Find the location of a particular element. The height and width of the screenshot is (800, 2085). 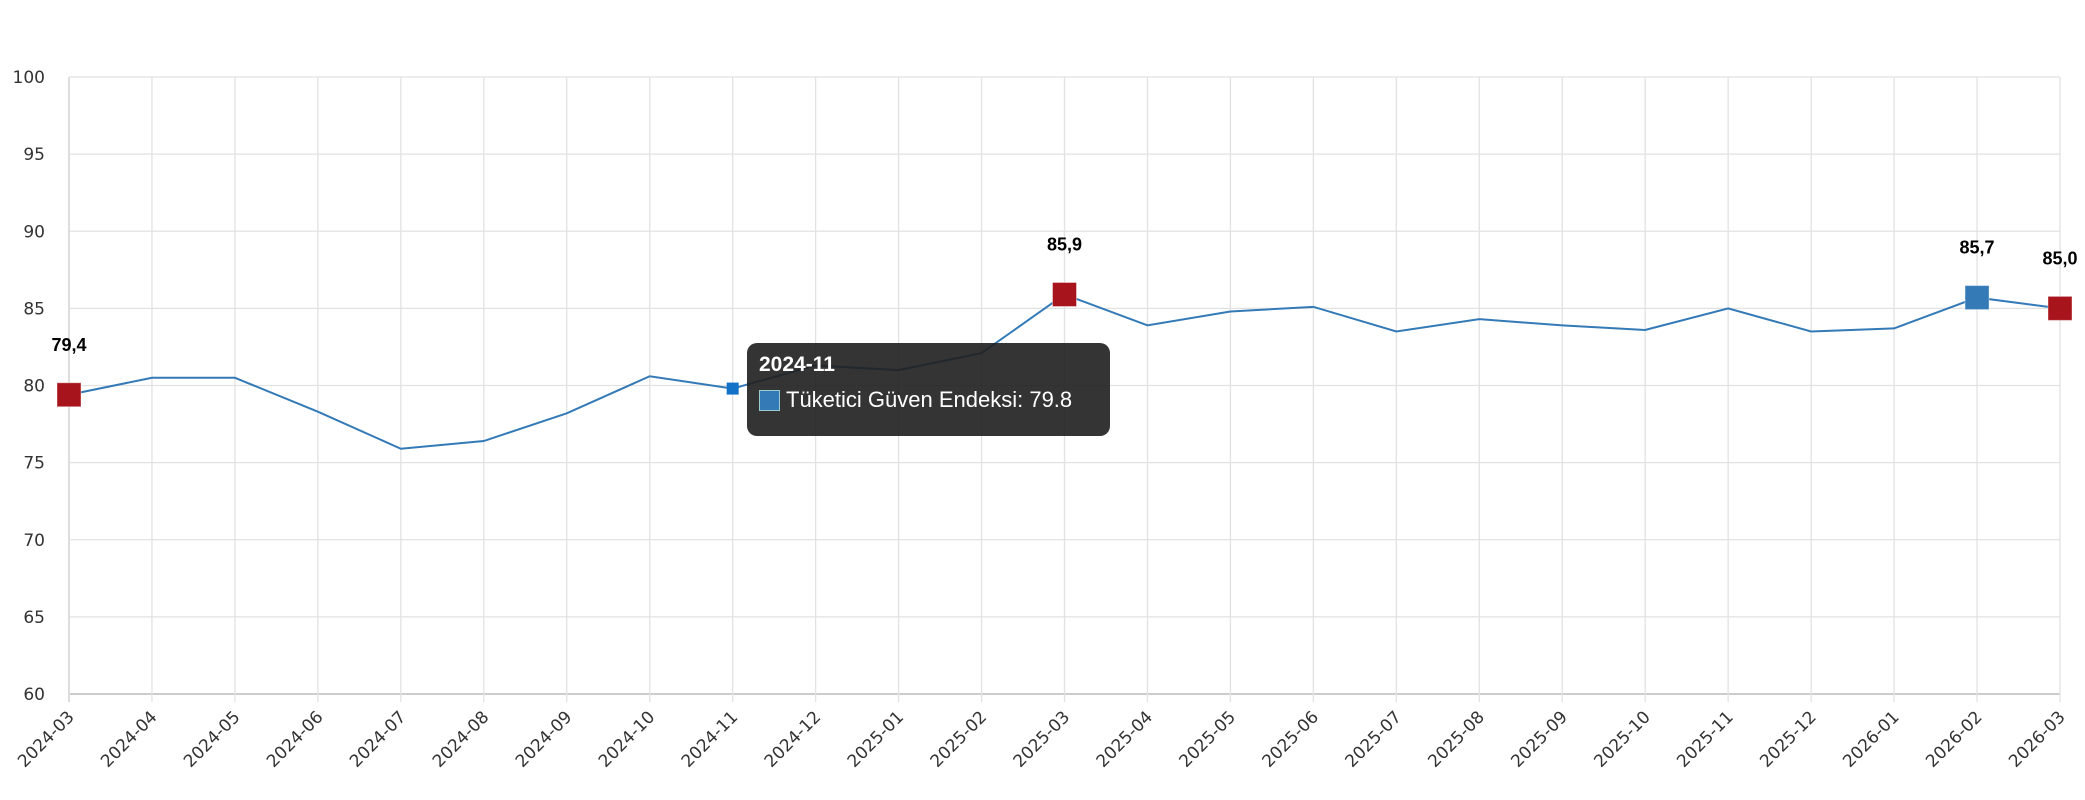

x-tick-label: 2025-10 is located at coordinates (1622, 739).